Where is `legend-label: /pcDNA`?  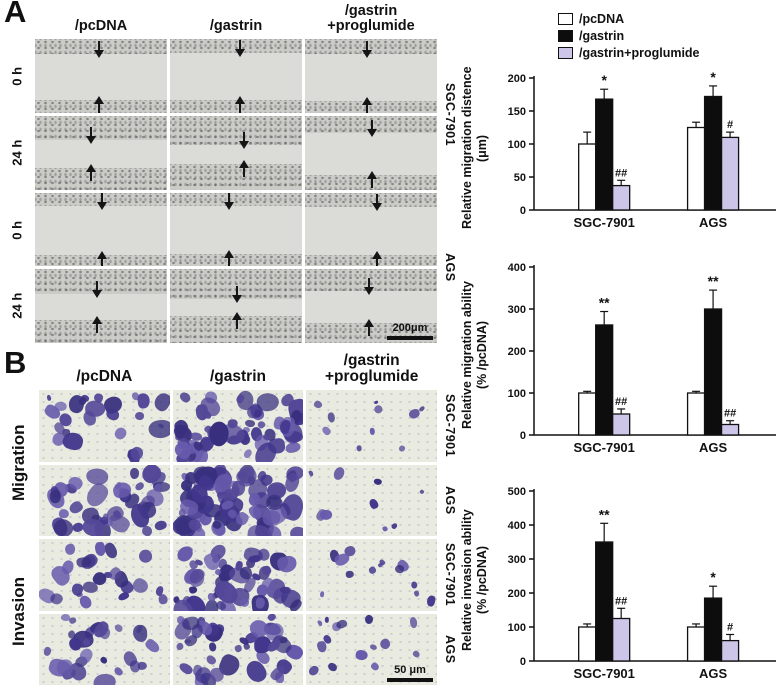
legend-label: /pcDNA is located at coordinates (602, 19).